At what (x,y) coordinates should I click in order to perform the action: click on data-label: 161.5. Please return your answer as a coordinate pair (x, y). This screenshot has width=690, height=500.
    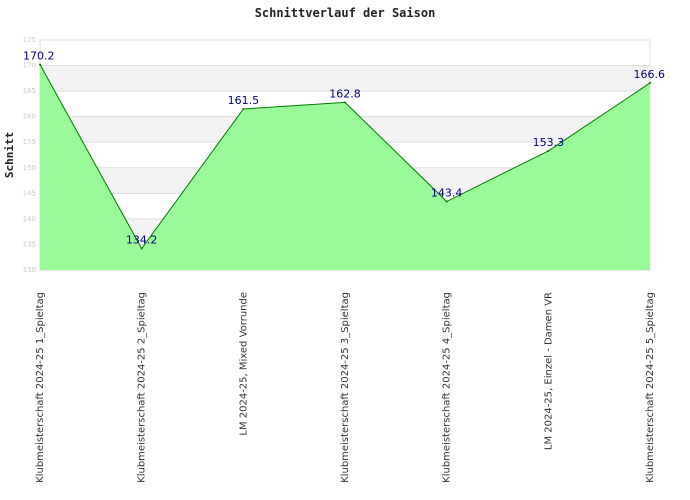
    Looking at the image, I should click on (244, 100).